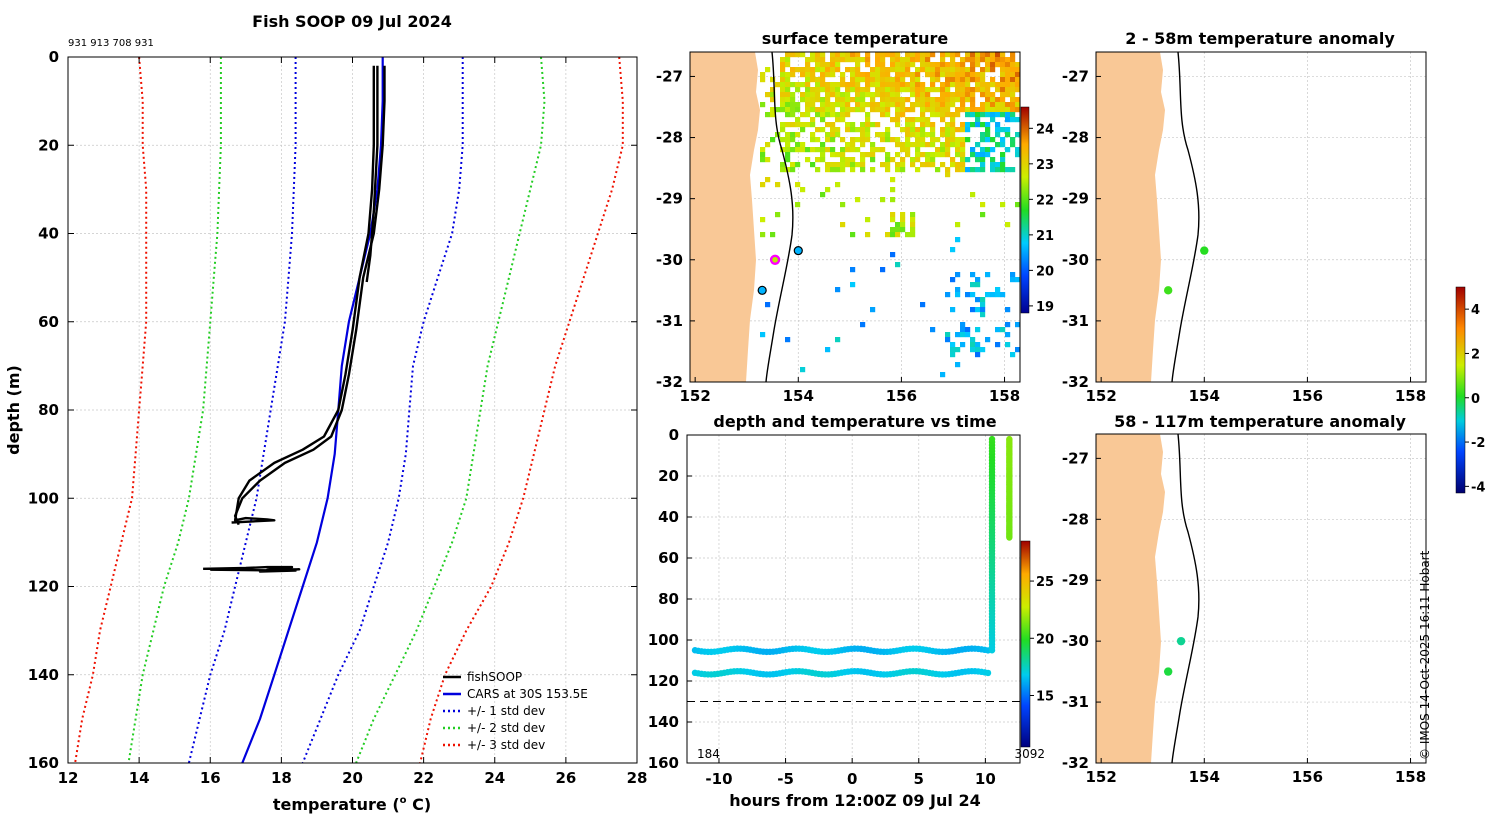  What do you see at coordinates (762, 290) in the screenshot?
I see `profile-location-marker` at bounding box center [762, 290].